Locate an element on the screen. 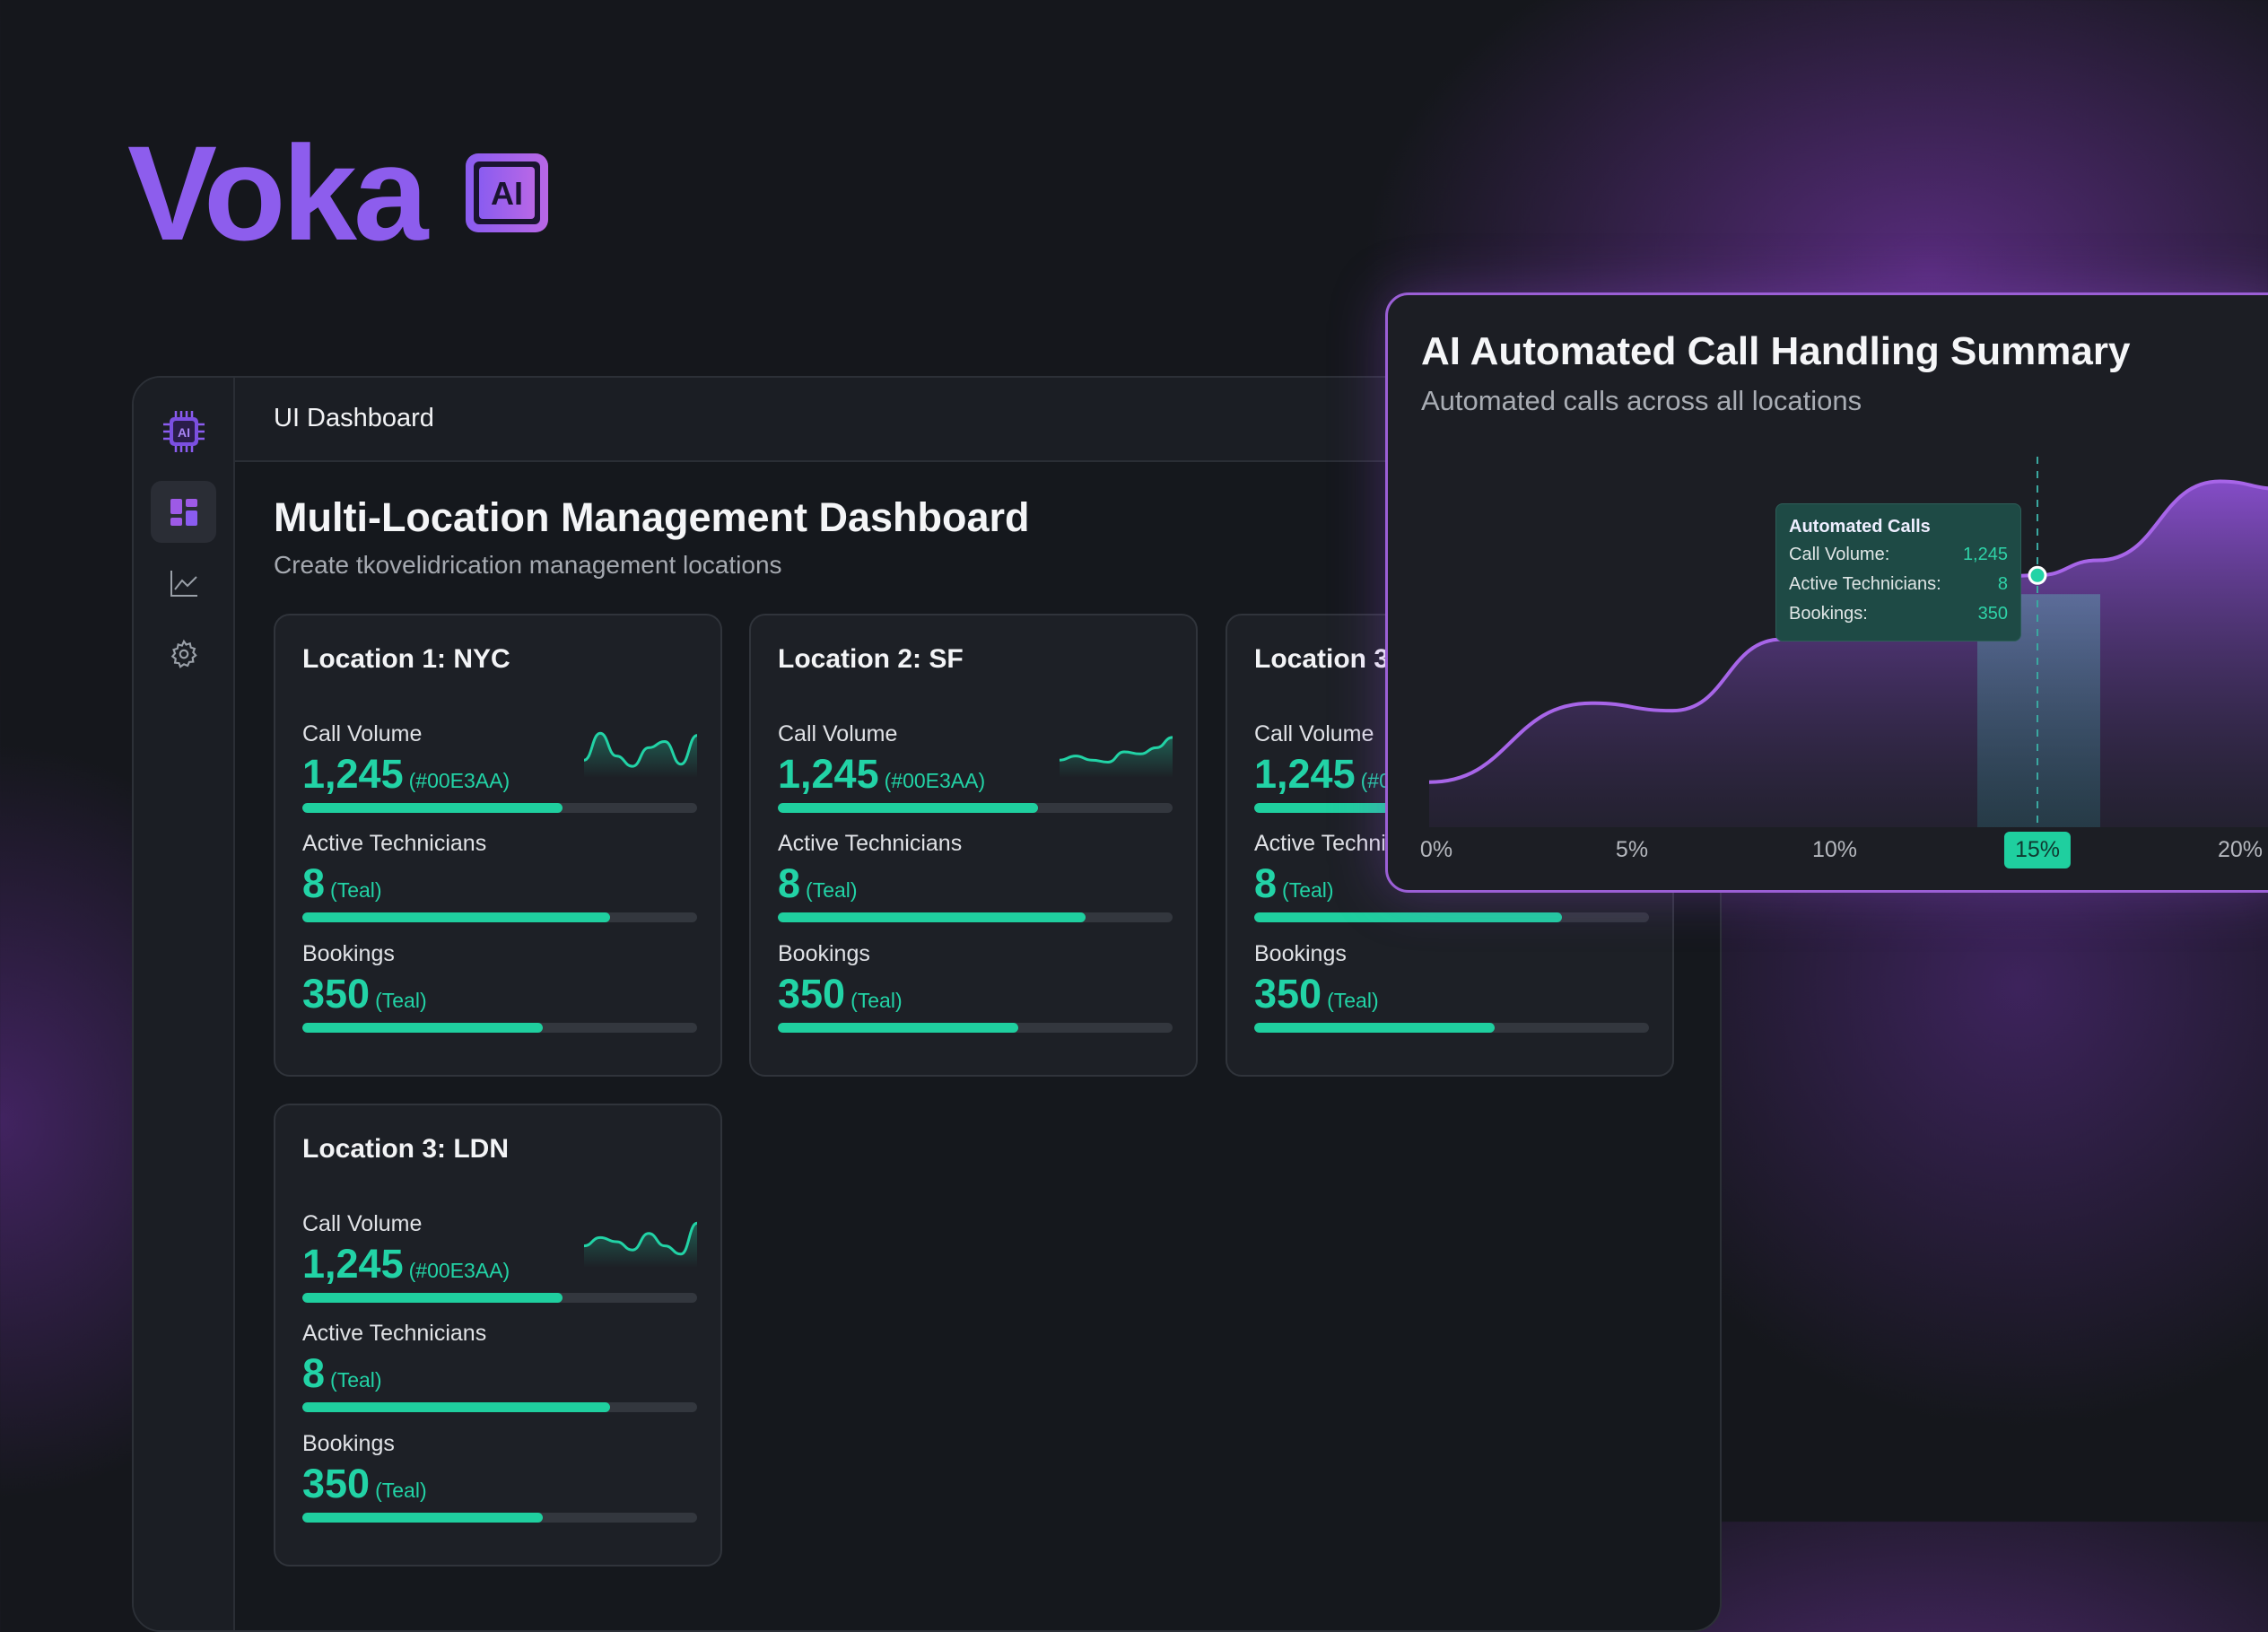  sparkline-area is located at coordinates (640, 1245).